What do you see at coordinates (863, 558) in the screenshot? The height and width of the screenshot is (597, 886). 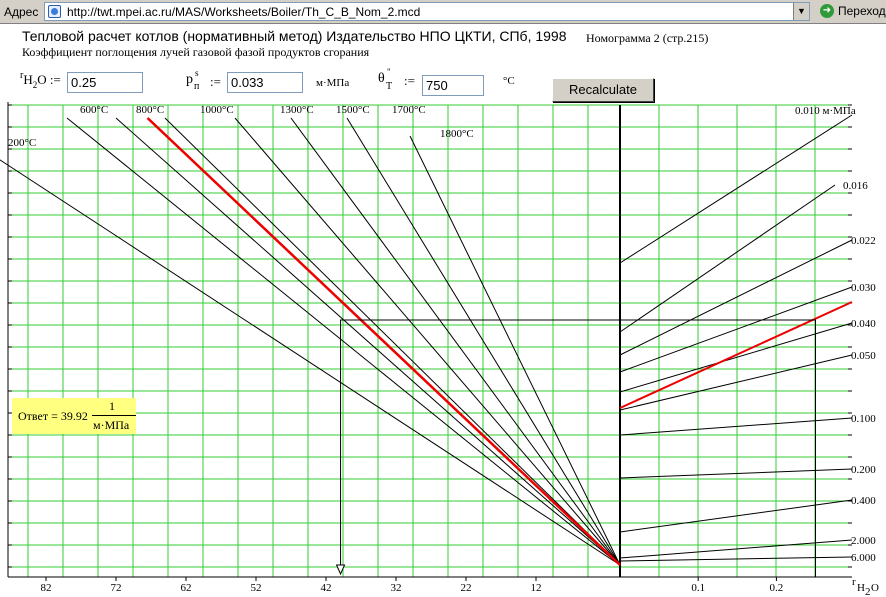 I see `pressure-curve-label: 6.000` at bounding box center [863, 558].